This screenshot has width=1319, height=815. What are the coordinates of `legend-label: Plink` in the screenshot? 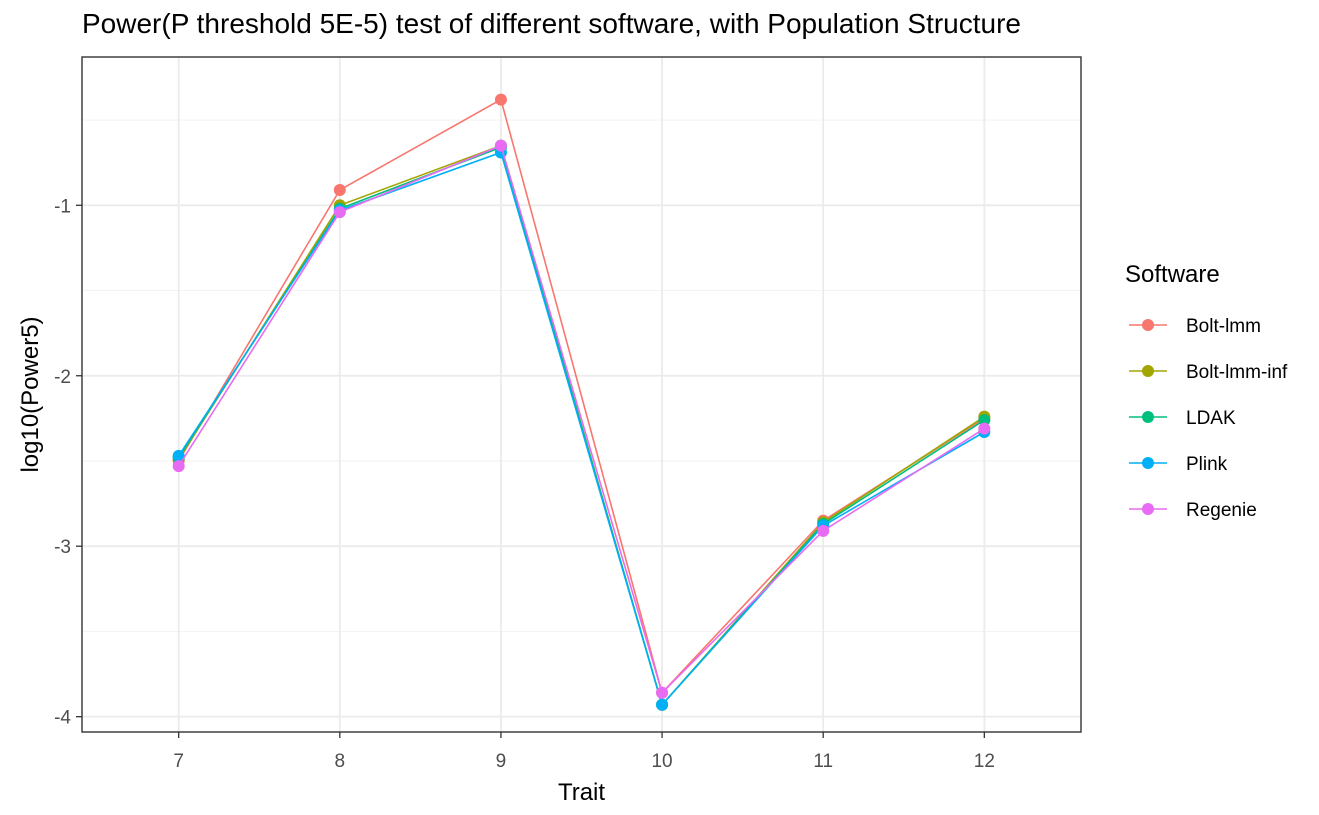 It's located at (1207, 464).